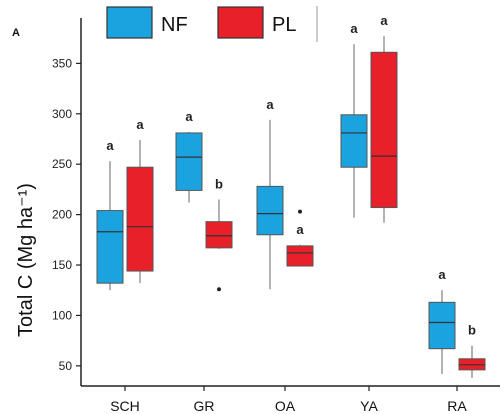 This screenshot has height=414, width=504. I want to click on box-pl-ya: a, so click(384, 118).